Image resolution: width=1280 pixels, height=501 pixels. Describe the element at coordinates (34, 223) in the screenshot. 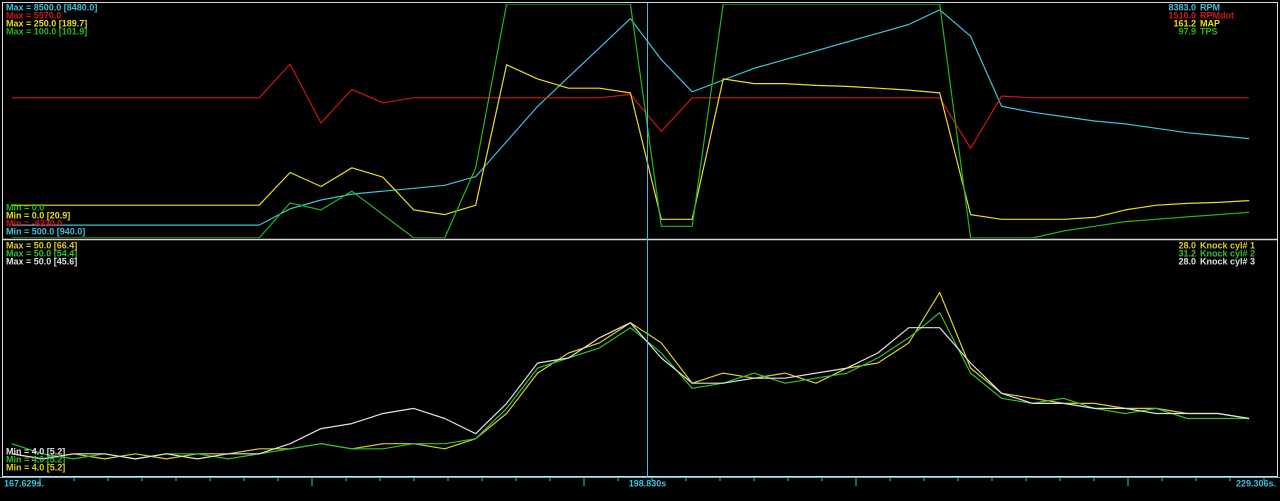

I see `min-label: Min = -8330.0` at that location.